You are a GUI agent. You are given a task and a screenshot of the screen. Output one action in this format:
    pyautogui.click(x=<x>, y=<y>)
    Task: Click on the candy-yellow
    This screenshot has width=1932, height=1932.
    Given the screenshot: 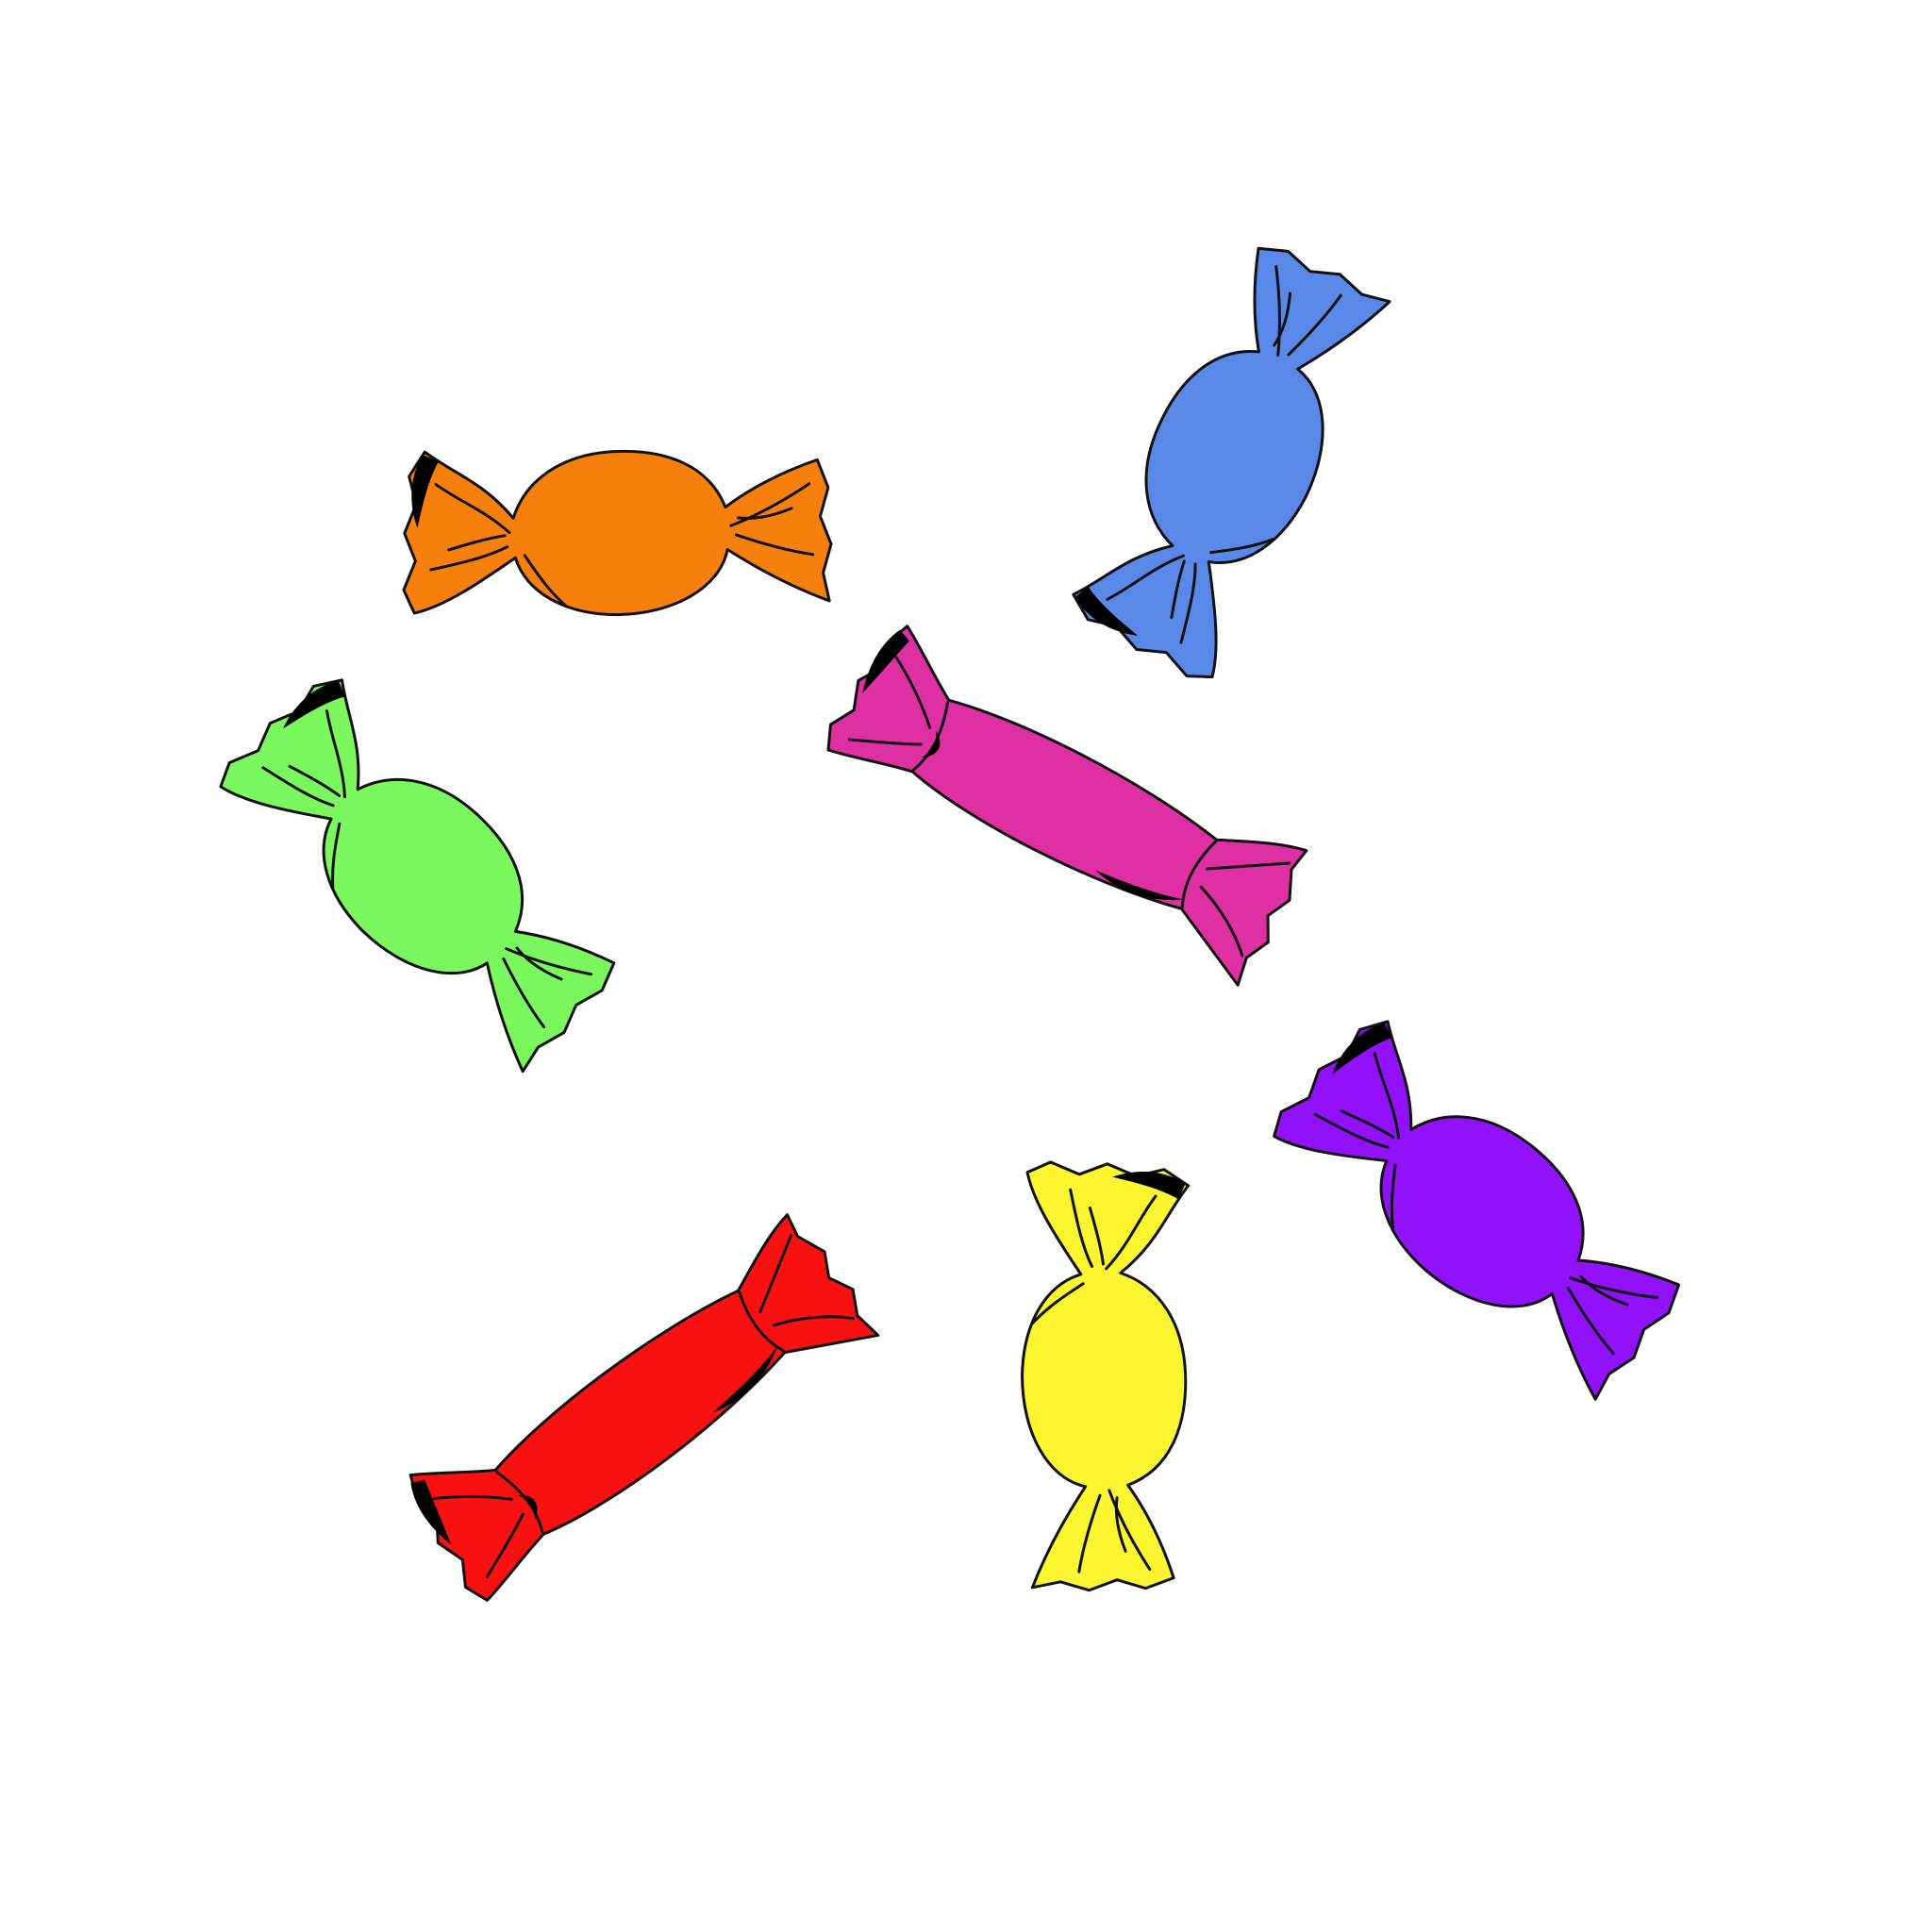 What is the action you would take?
    pyautogui.click(x=1108, y=1375)
    